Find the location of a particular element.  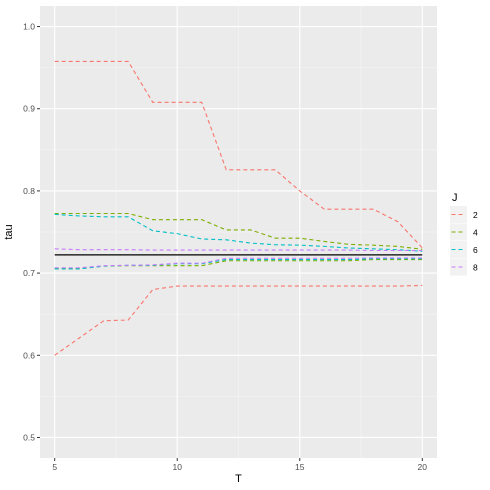

series-line-4-lower is located at coordinates (238, 264).